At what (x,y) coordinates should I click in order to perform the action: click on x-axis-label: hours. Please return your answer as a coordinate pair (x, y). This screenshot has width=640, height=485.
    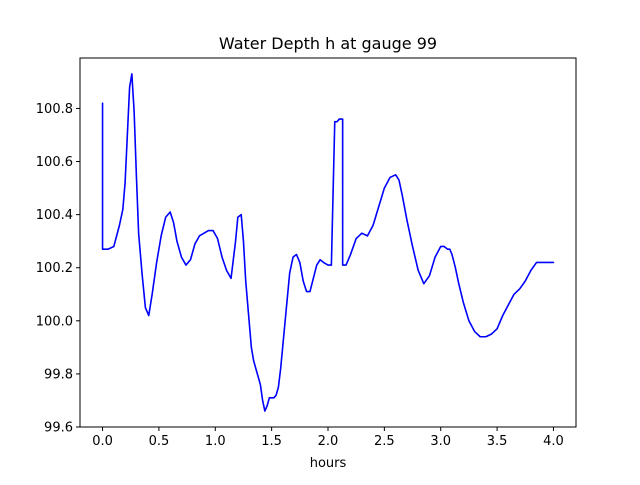
    Looking at the image, I should click on (328, 463).